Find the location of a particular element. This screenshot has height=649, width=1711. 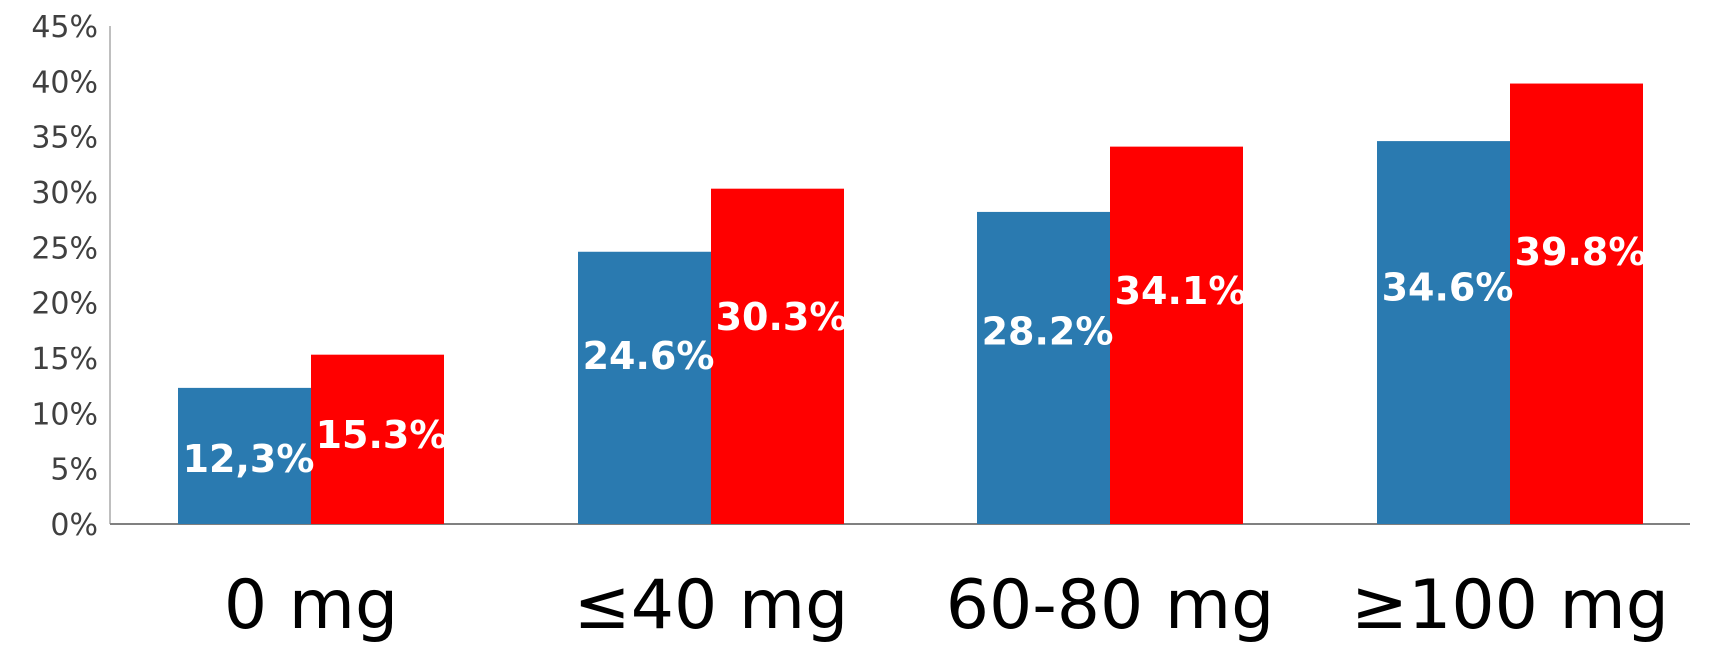

data-label: 30.3% is located at coordinates (782, 317).